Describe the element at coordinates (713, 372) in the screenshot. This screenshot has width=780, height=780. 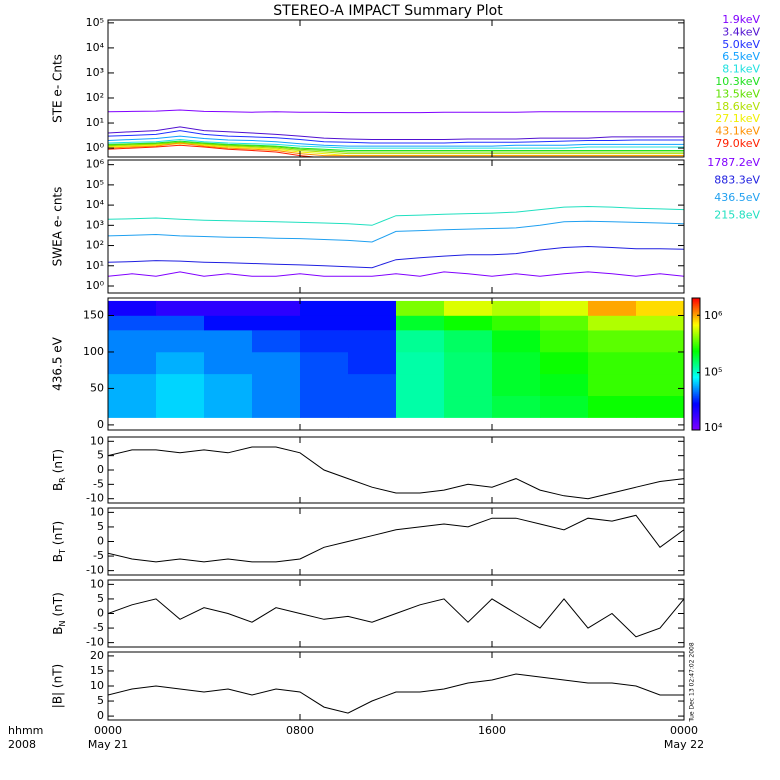
I see `colorbar-label: 10⁵` at that location.